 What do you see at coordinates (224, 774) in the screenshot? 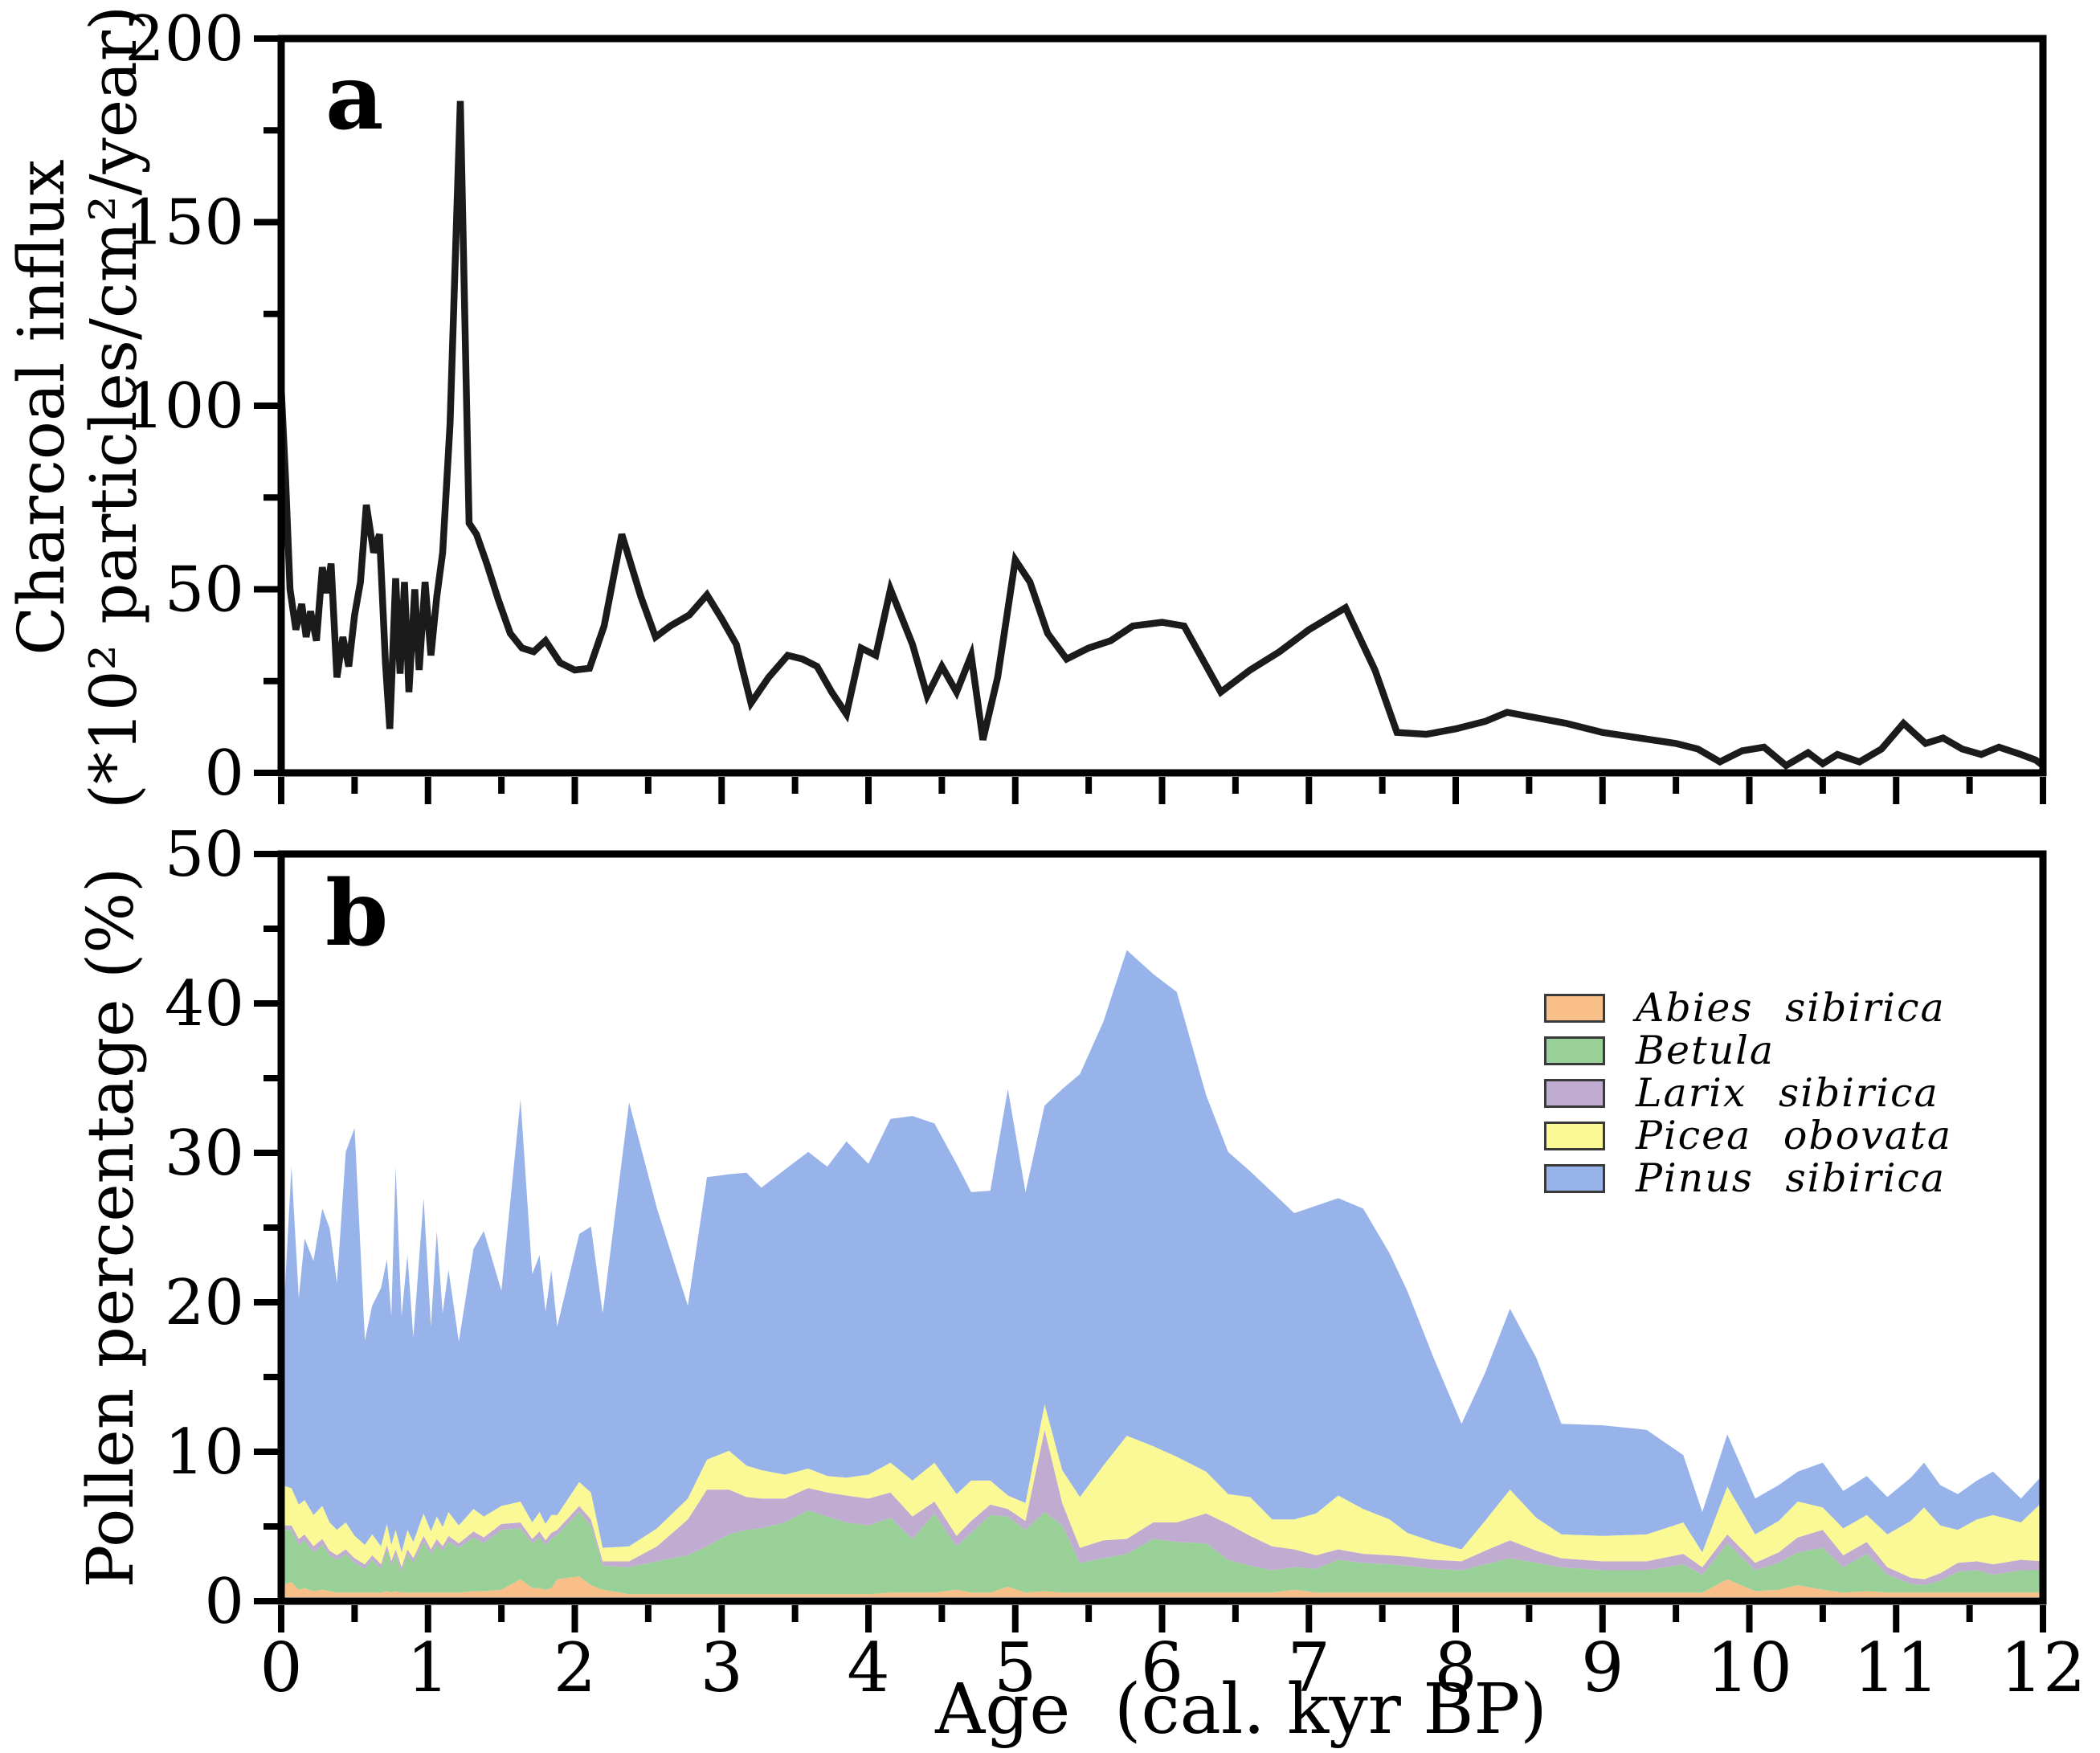
I see `panel-a-y-tick-label: 0` at bounding box center [224, 774].